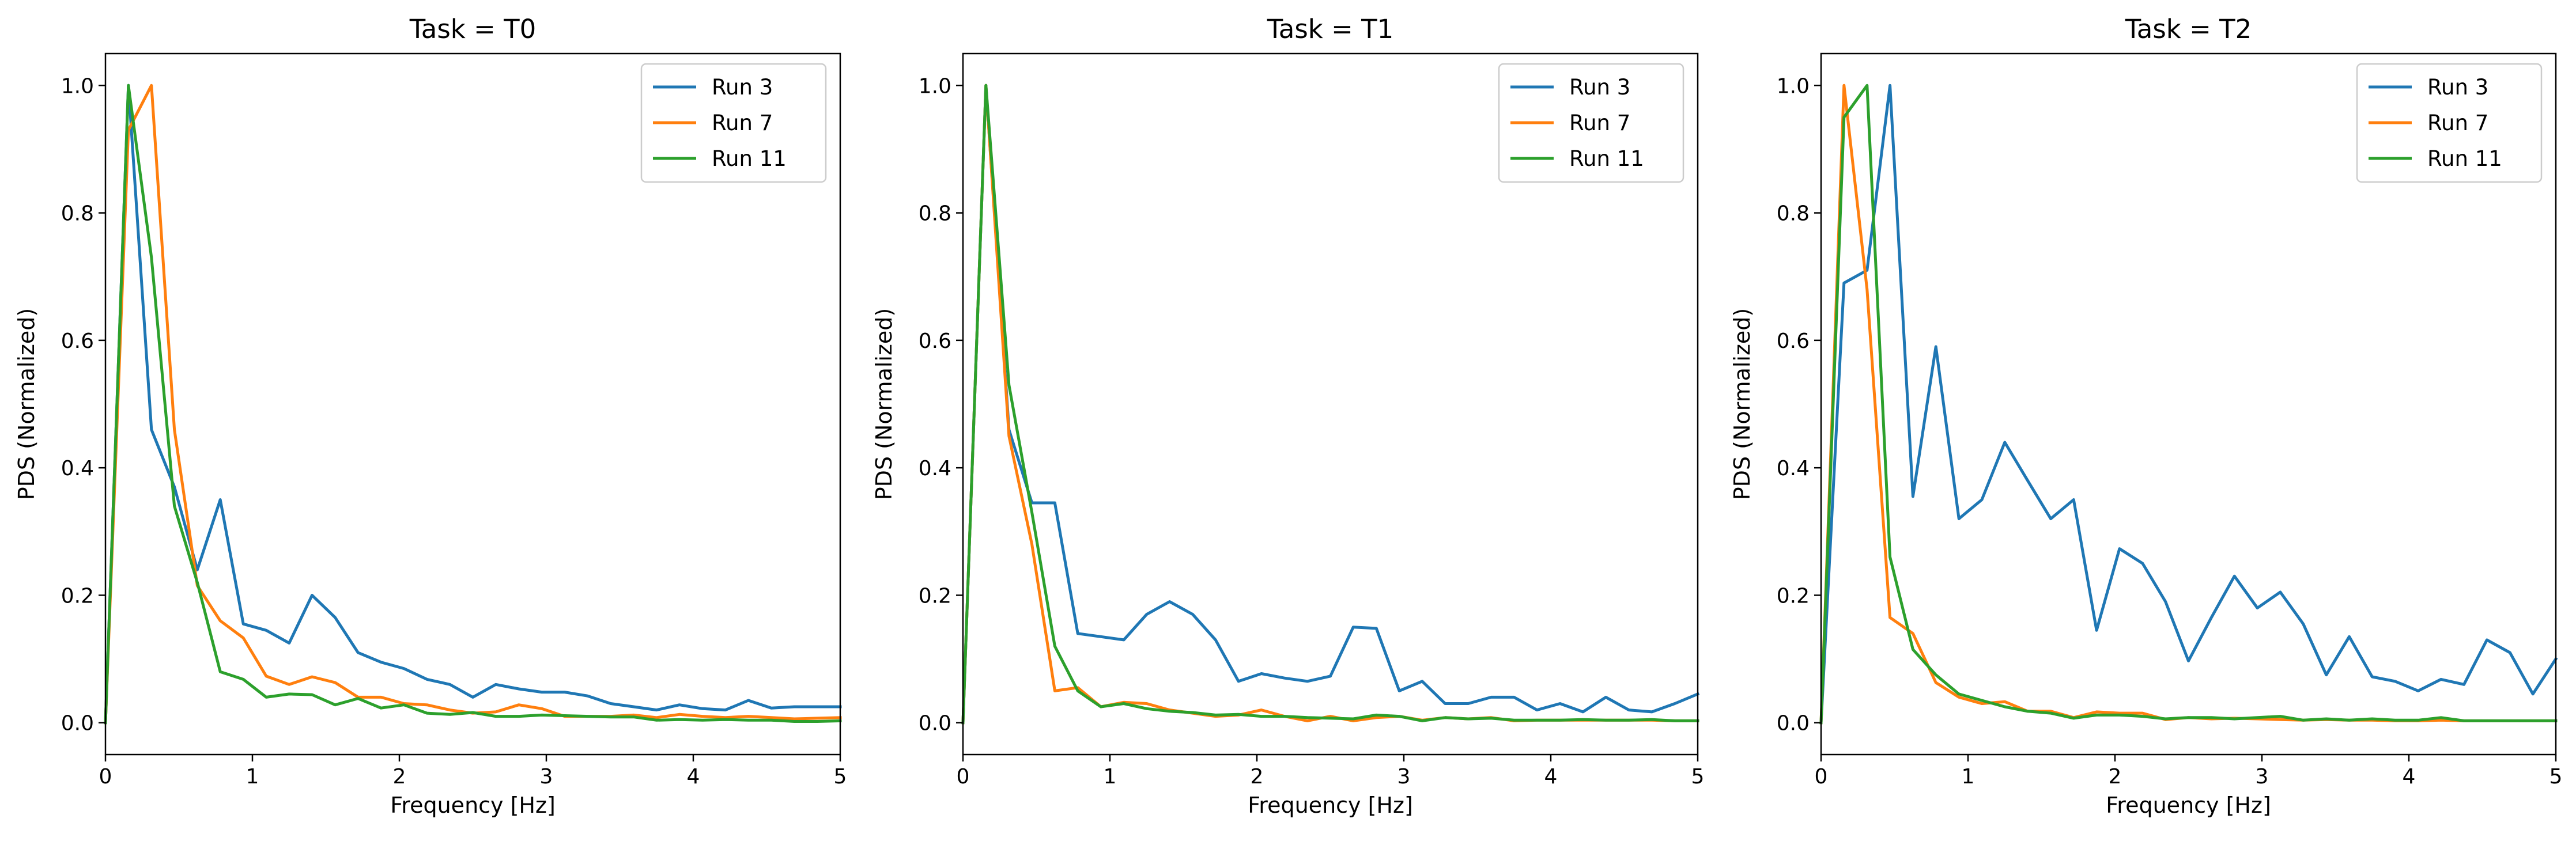  What do you see at coordinates (473, 29) in the screenshot?
I see `chart-title: Task = T0` at bounding box center [473, 29].